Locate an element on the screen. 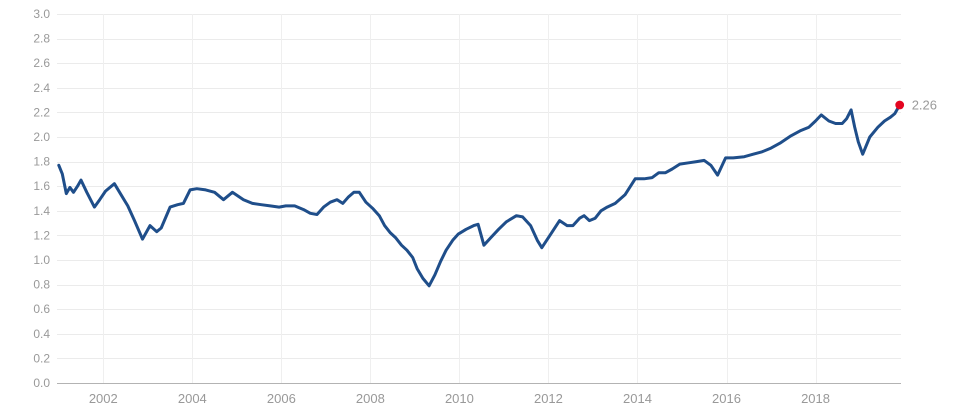  y-tick-label: 0.2 is located at coordinates (41, 358).